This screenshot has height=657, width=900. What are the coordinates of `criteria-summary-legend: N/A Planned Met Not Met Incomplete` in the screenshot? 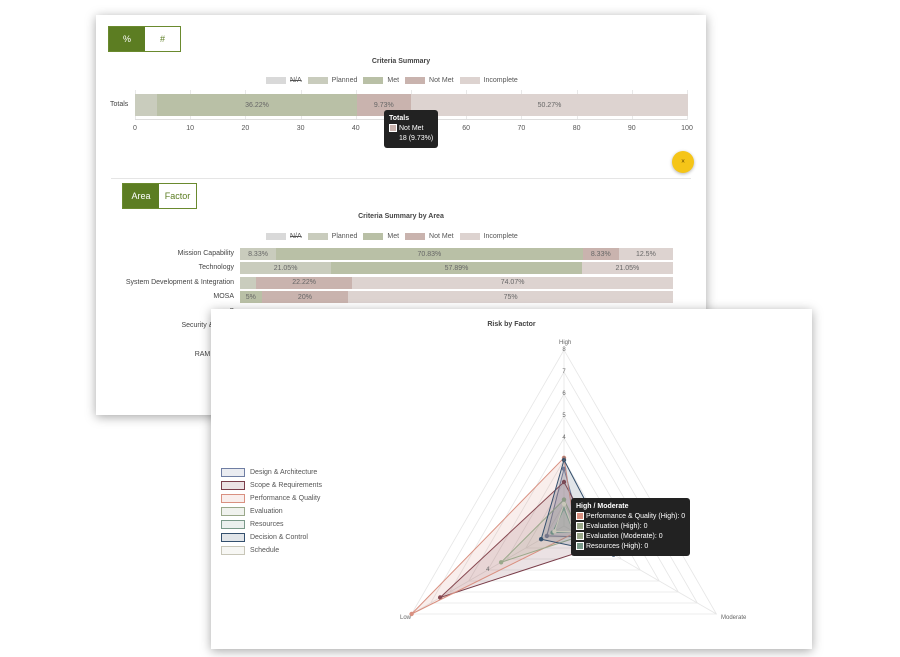 It's located at (392, 80).